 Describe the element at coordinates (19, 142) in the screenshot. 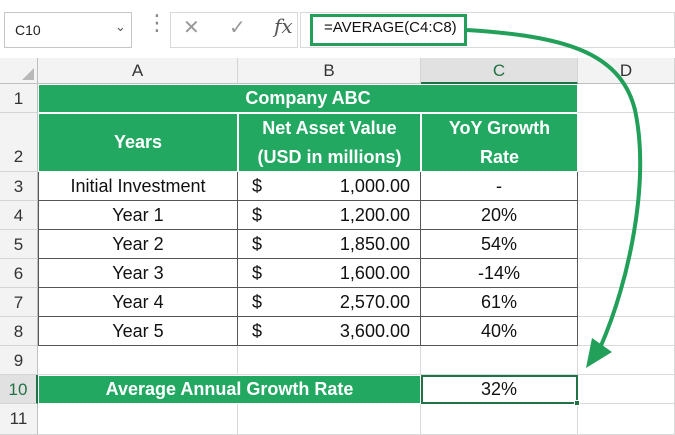

I see `row-header-2: 2` at that location.